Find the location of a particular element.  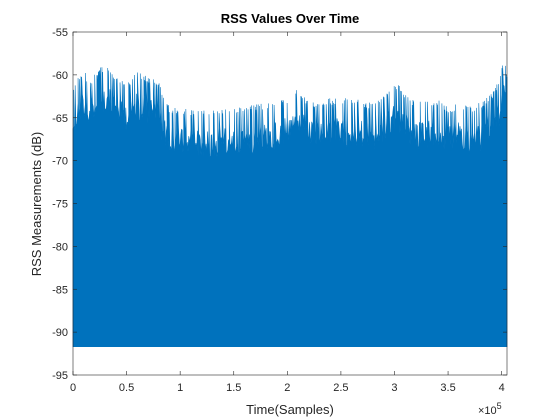

x-tick-label: 4 is located at coordinates (502, 388).